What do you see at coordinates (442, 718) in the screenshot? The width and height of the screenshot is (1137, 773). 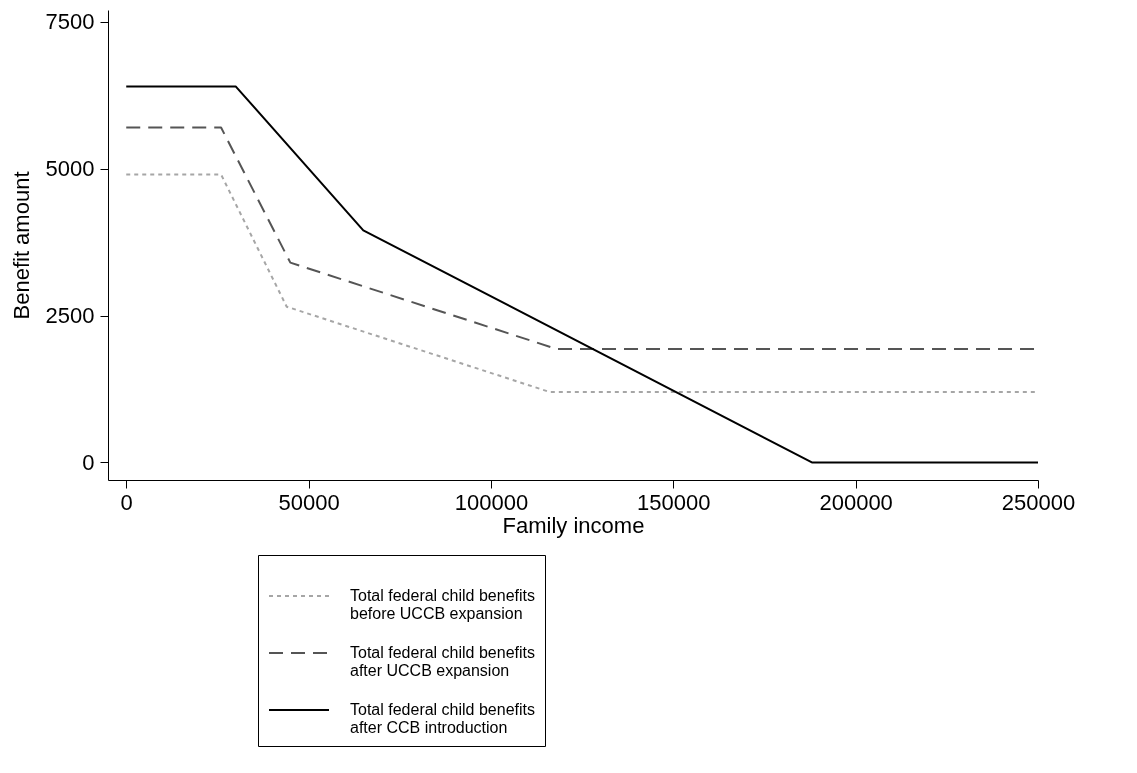 I see `legend-label: Total federal child benefits after CCB introduction` at bounding box center [442, 718].